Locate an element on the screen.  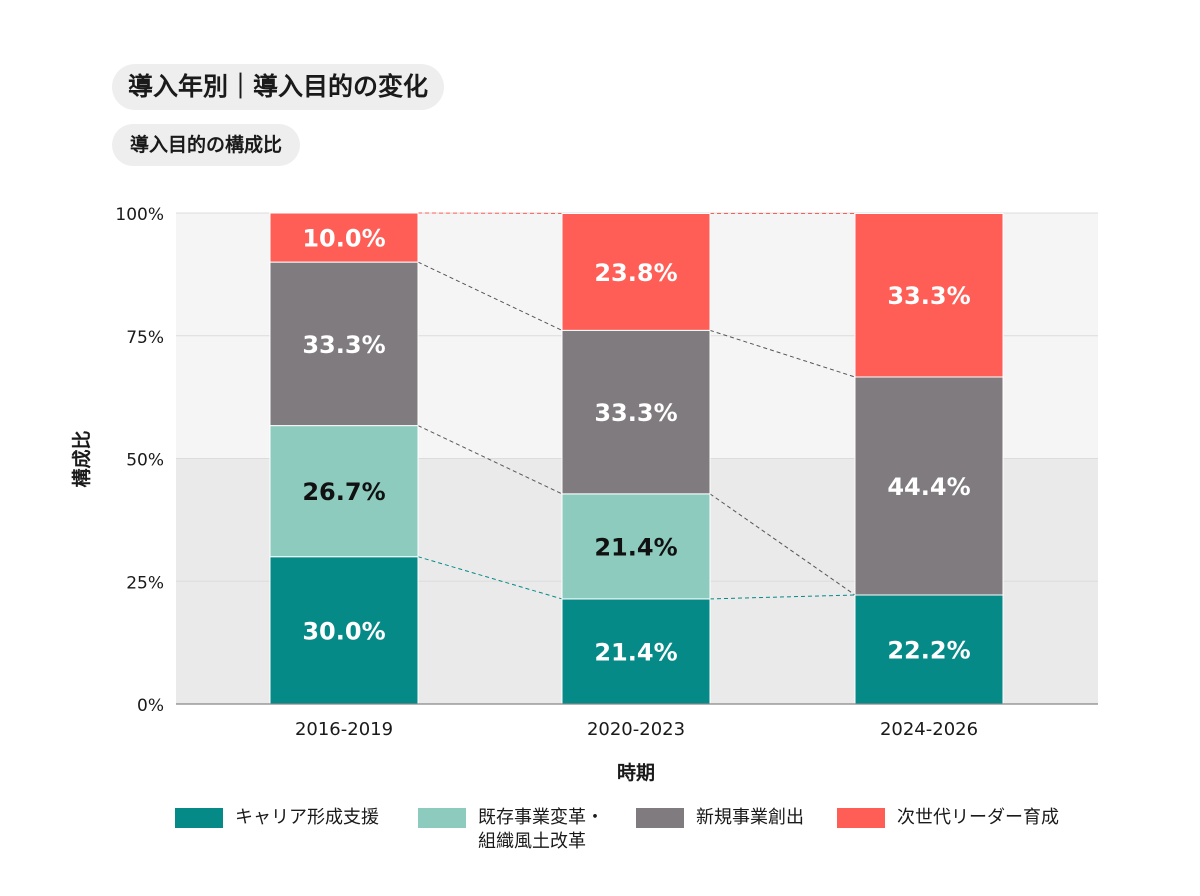
legend-item-newbiz: 新規事業創出 is located at coordinates (720, 818).